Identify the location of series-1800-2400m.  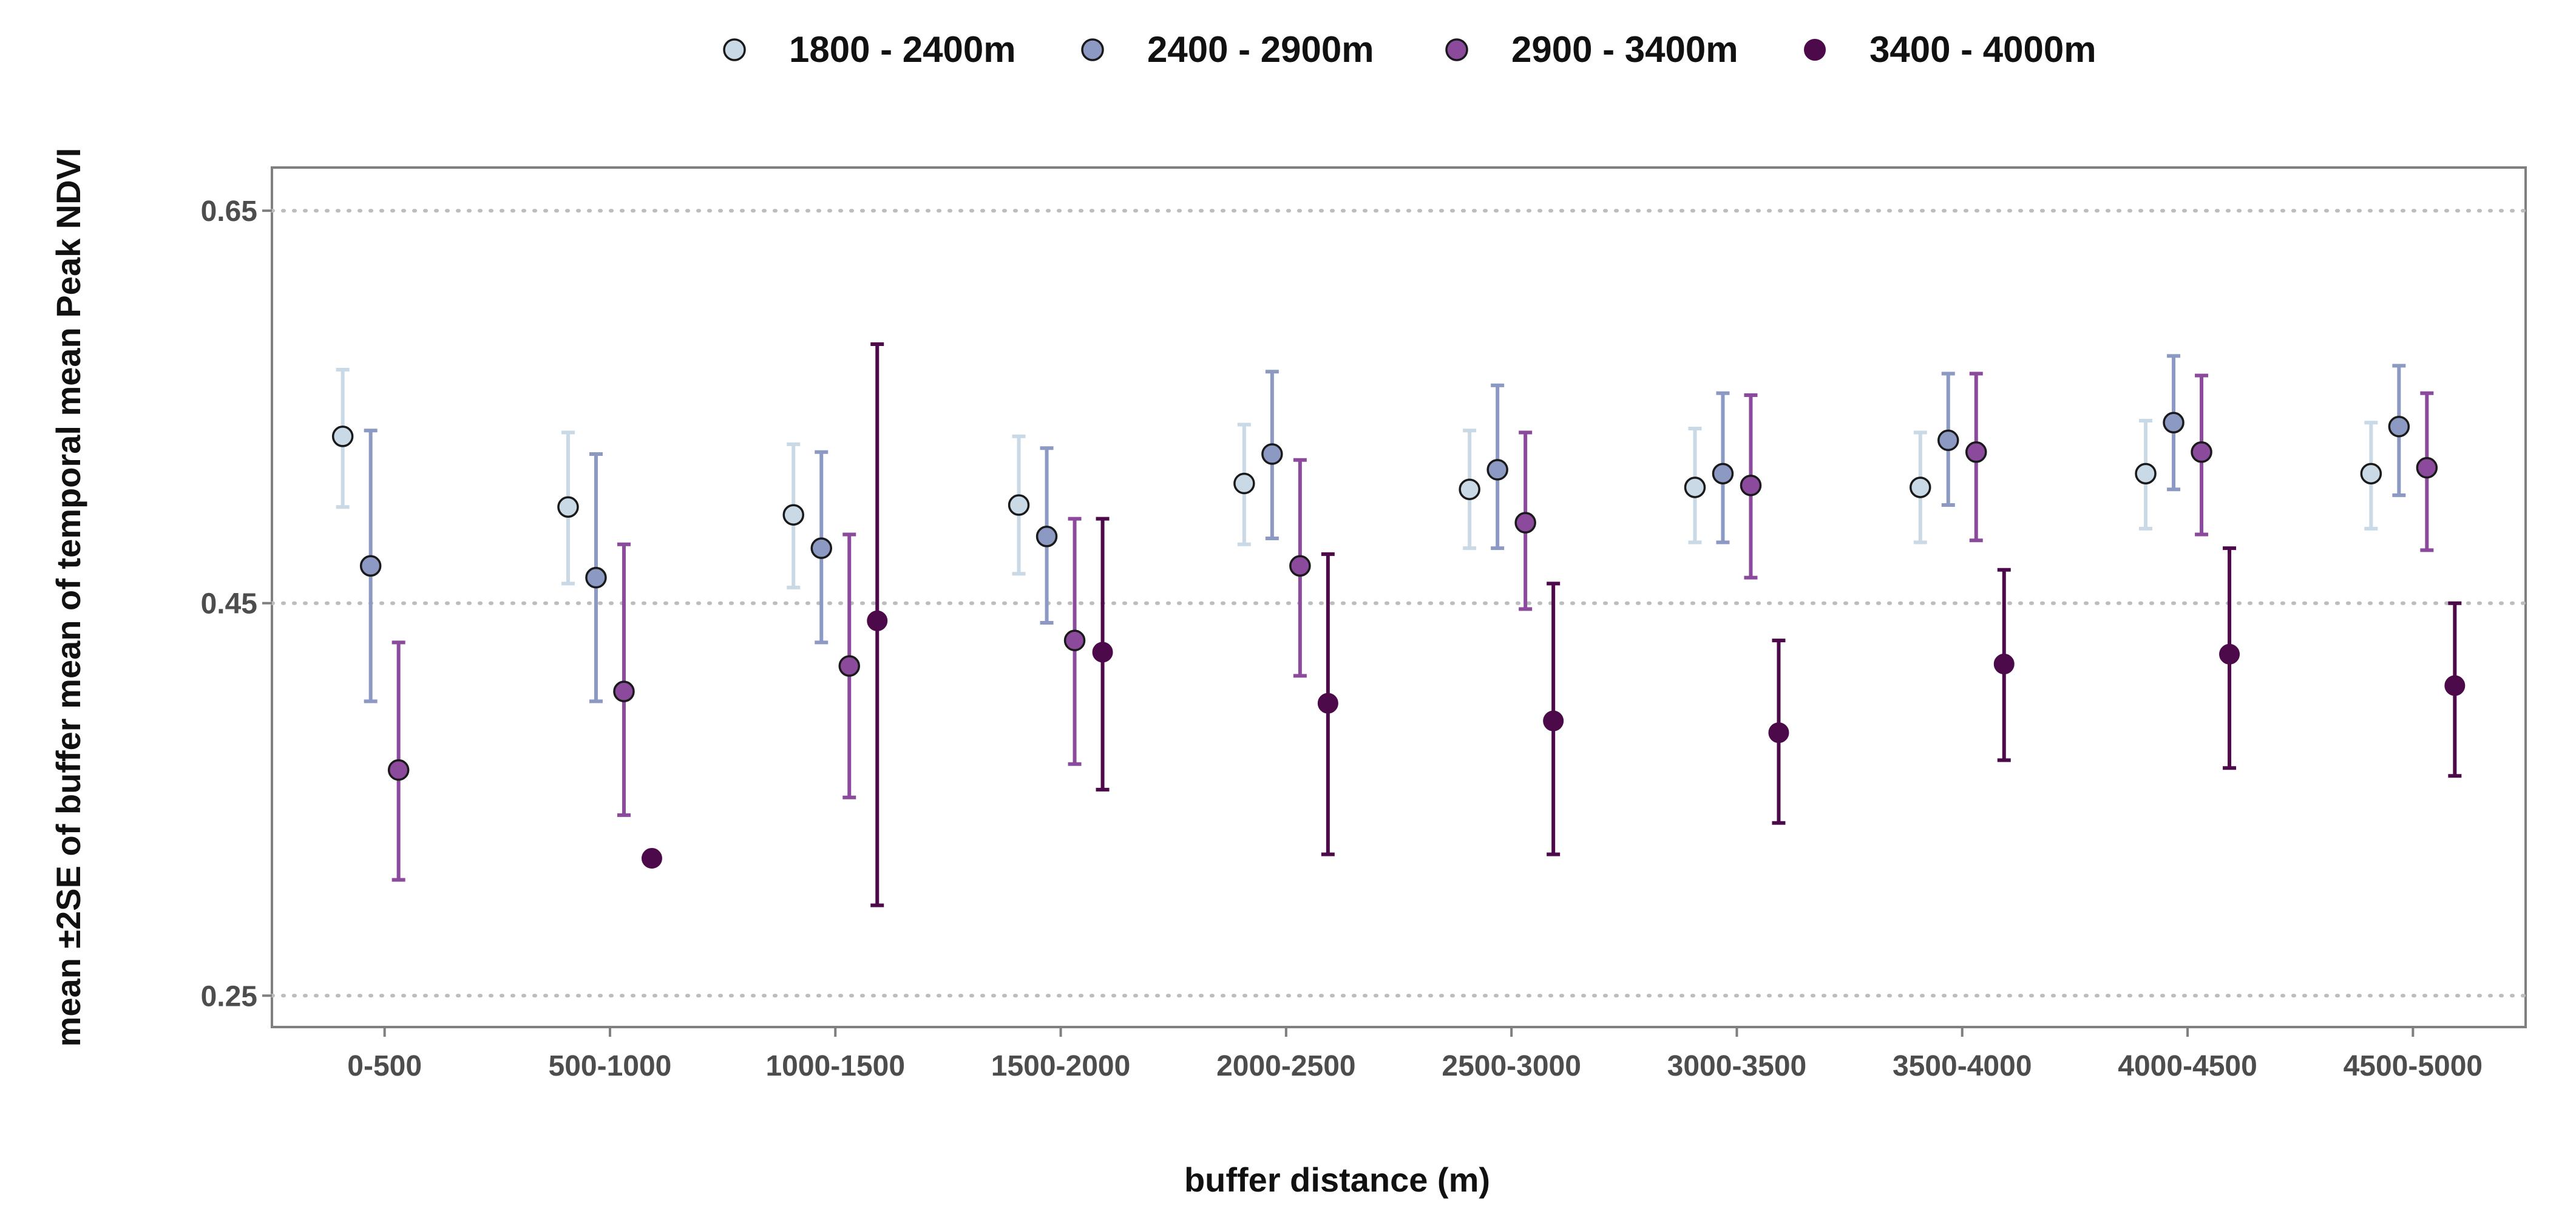
(1356, 478).